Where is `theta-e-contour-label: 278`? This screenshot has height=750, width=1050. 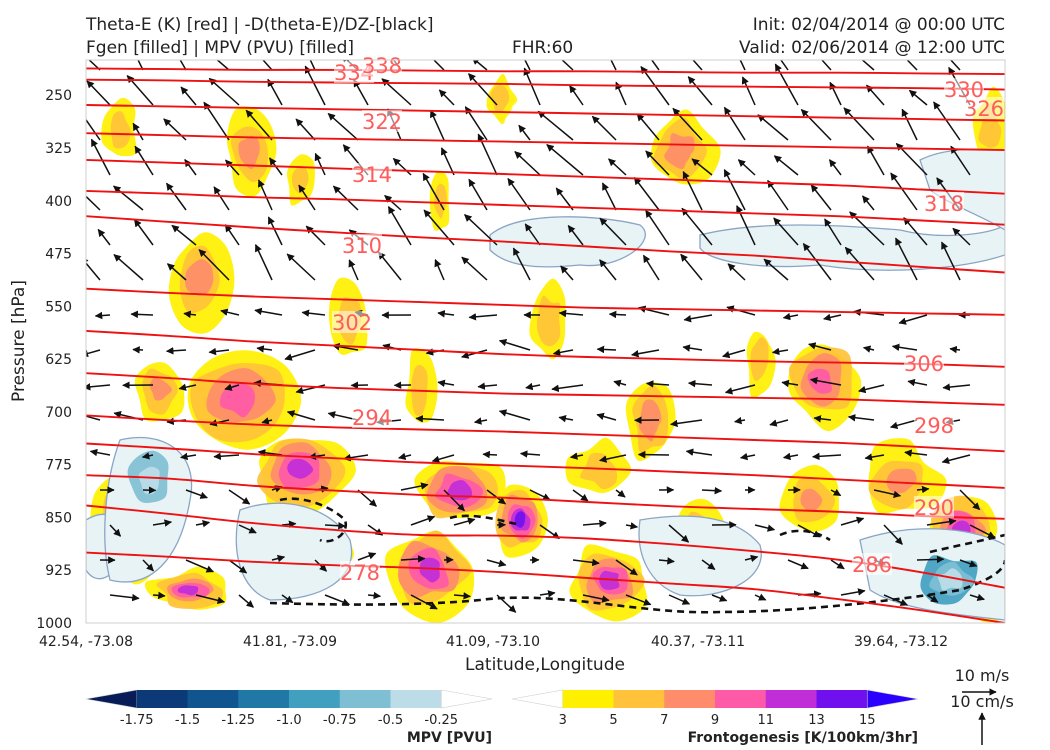
theta-e-contour-label: 278 is located at coordinates (360, 573).